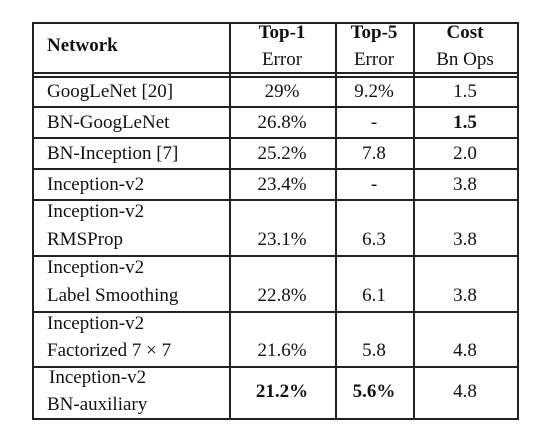  What do you see at coordinates (282, 153) in the screenshot?
I see `top1-error: 25.2%` at bounding box center [282, 153].